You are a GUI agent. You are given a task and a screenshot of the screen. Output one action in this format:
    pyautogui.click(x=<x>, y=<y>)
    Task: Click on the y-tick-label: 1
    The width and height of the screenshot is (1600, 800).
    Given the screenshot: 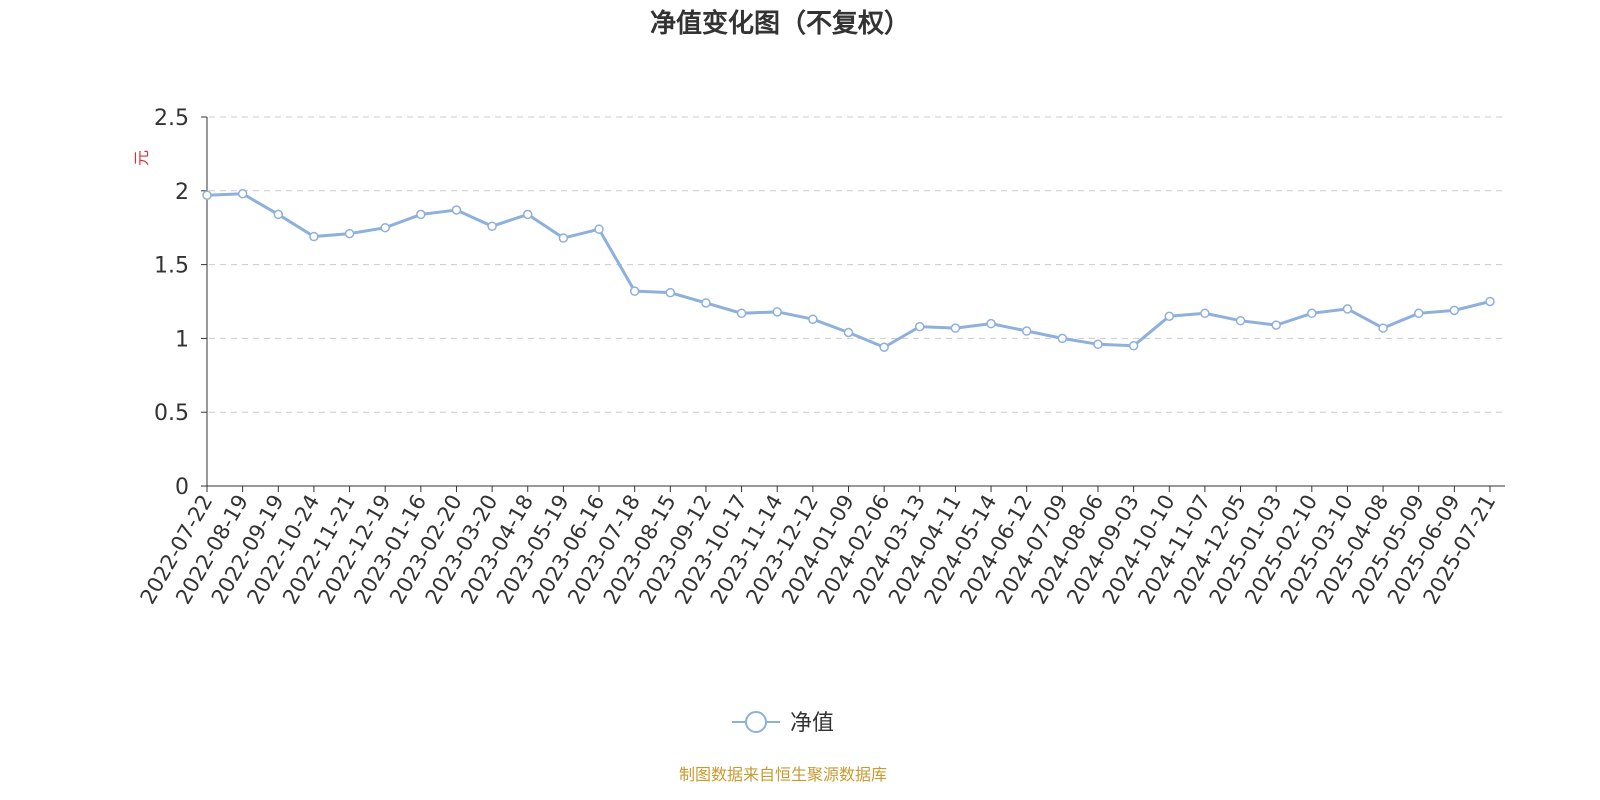 What is the action you would take?
    pyautogui.click(x=182, y=339)
    